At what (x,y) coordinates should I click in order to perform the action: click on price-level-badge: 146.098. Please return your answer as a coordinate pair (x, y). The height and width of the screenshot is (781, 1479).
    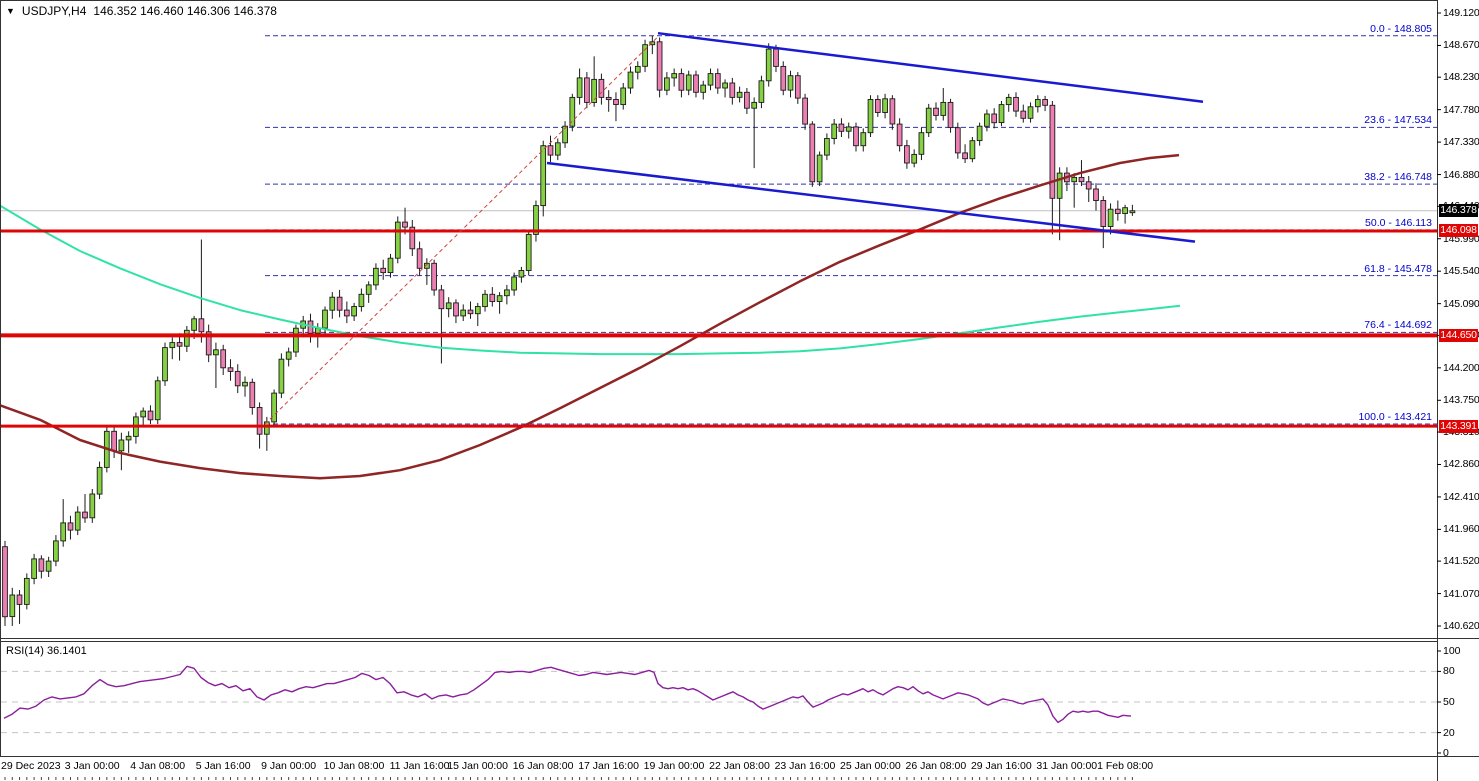
    Looking at the image, I should click on (1458, 231).